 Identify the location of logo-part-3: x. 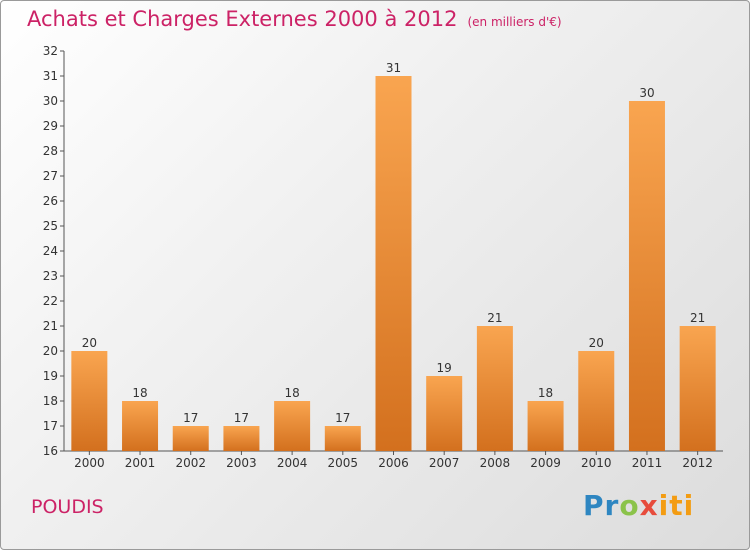
(649, 505).